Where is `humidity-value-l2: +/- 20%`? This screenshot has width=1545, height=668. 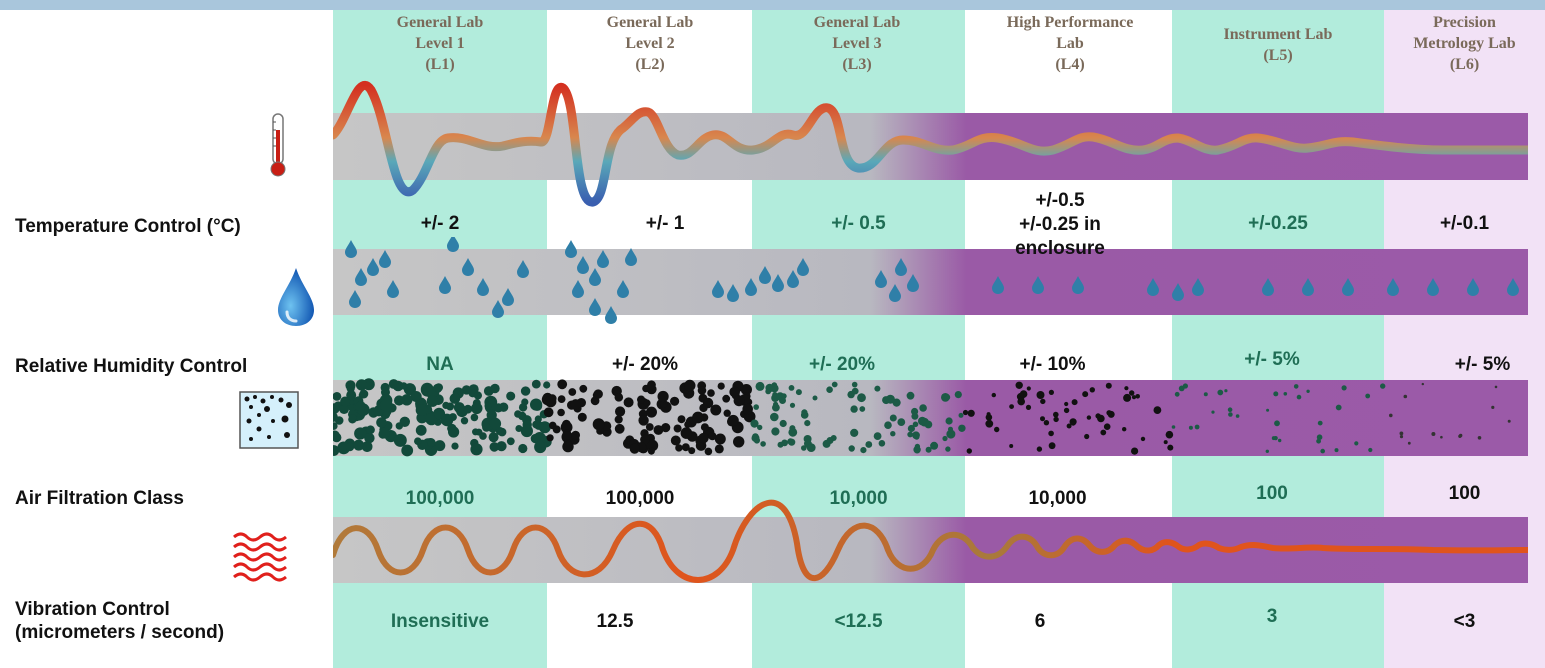 humidity-value-l2: +/- 20% is located at coordinates (644, 364).